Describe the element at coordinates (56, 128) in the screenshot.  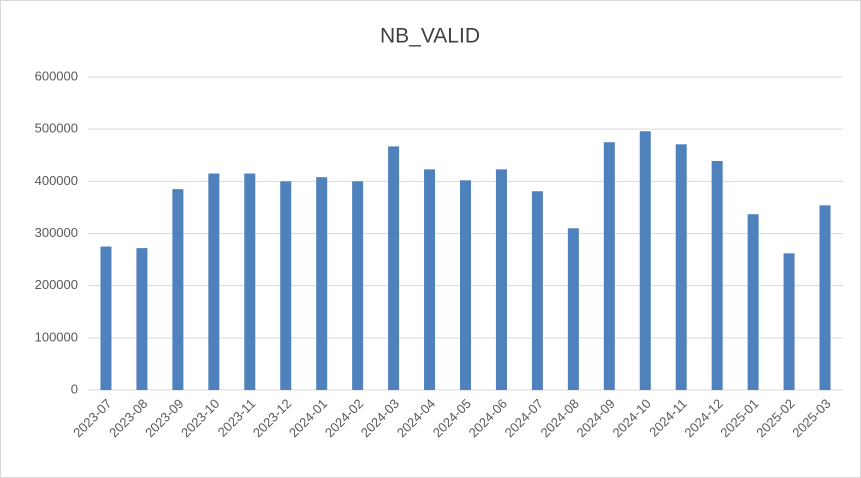
I see `y-tick-label: 500000` at that location.